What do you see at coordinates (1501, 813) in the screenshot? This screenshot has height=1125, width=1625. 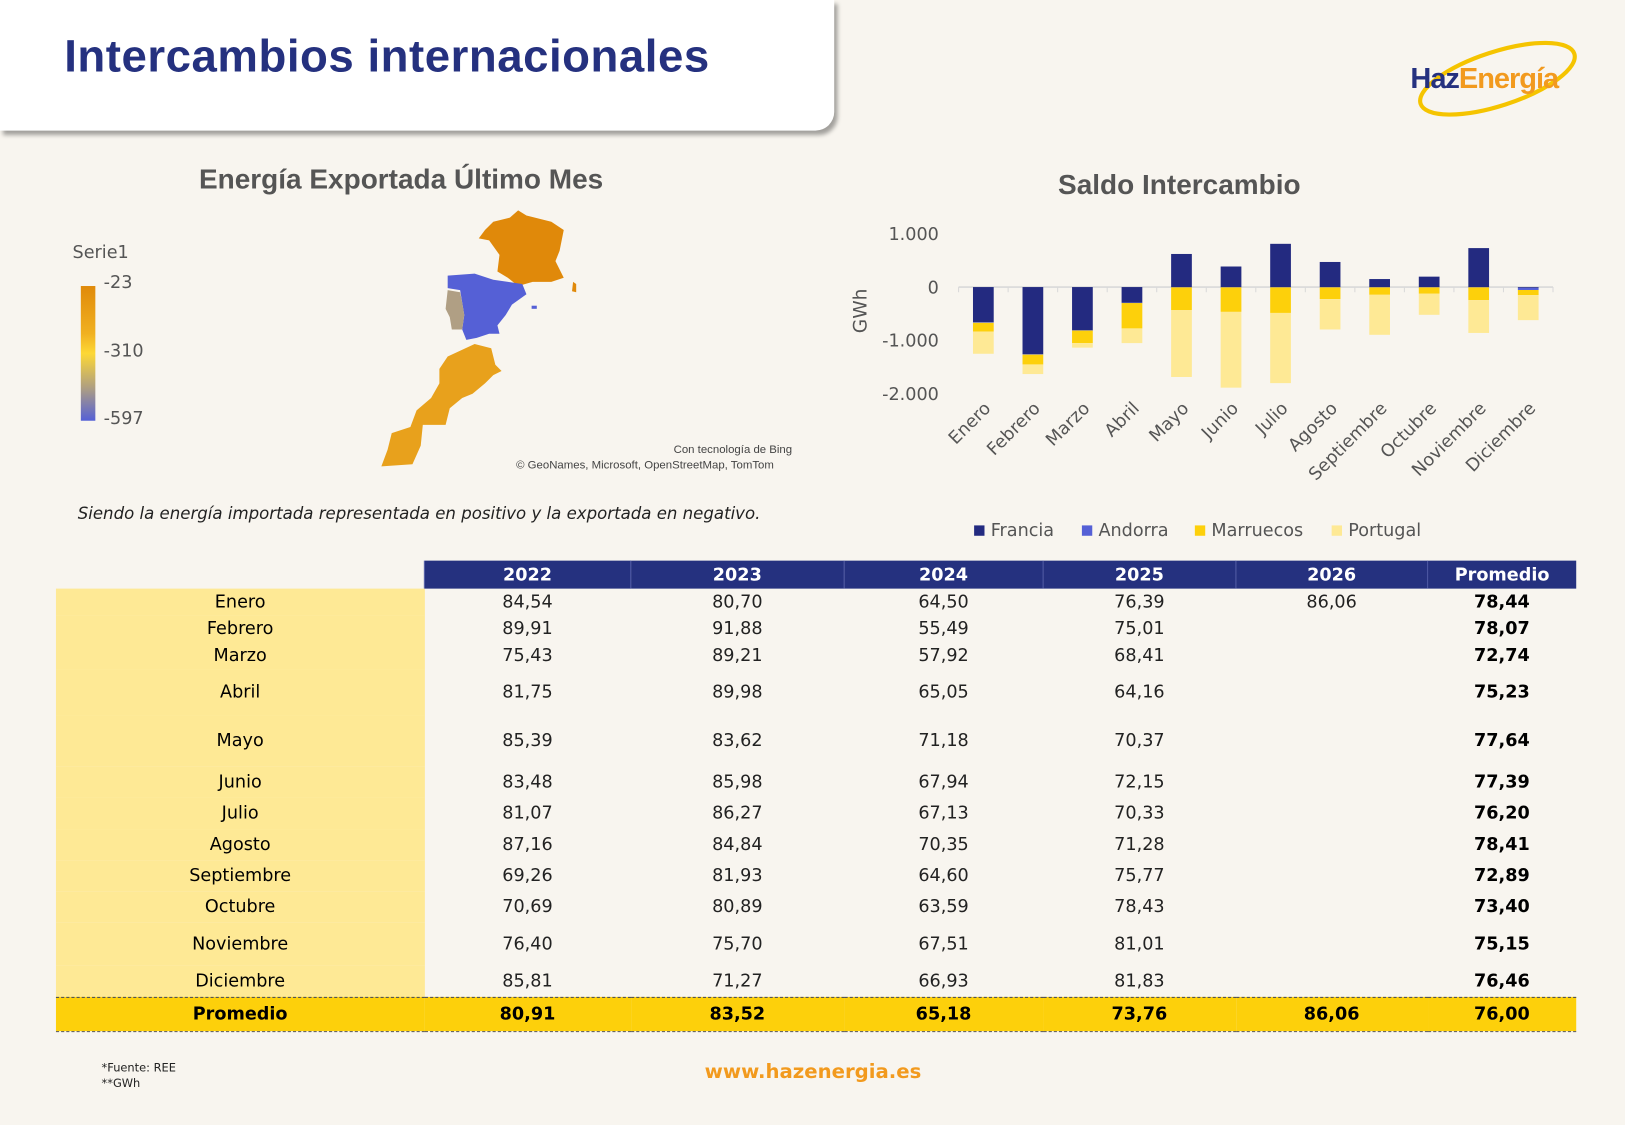 I see `average-cell: 76,20` at bounding box center [1501, 813].